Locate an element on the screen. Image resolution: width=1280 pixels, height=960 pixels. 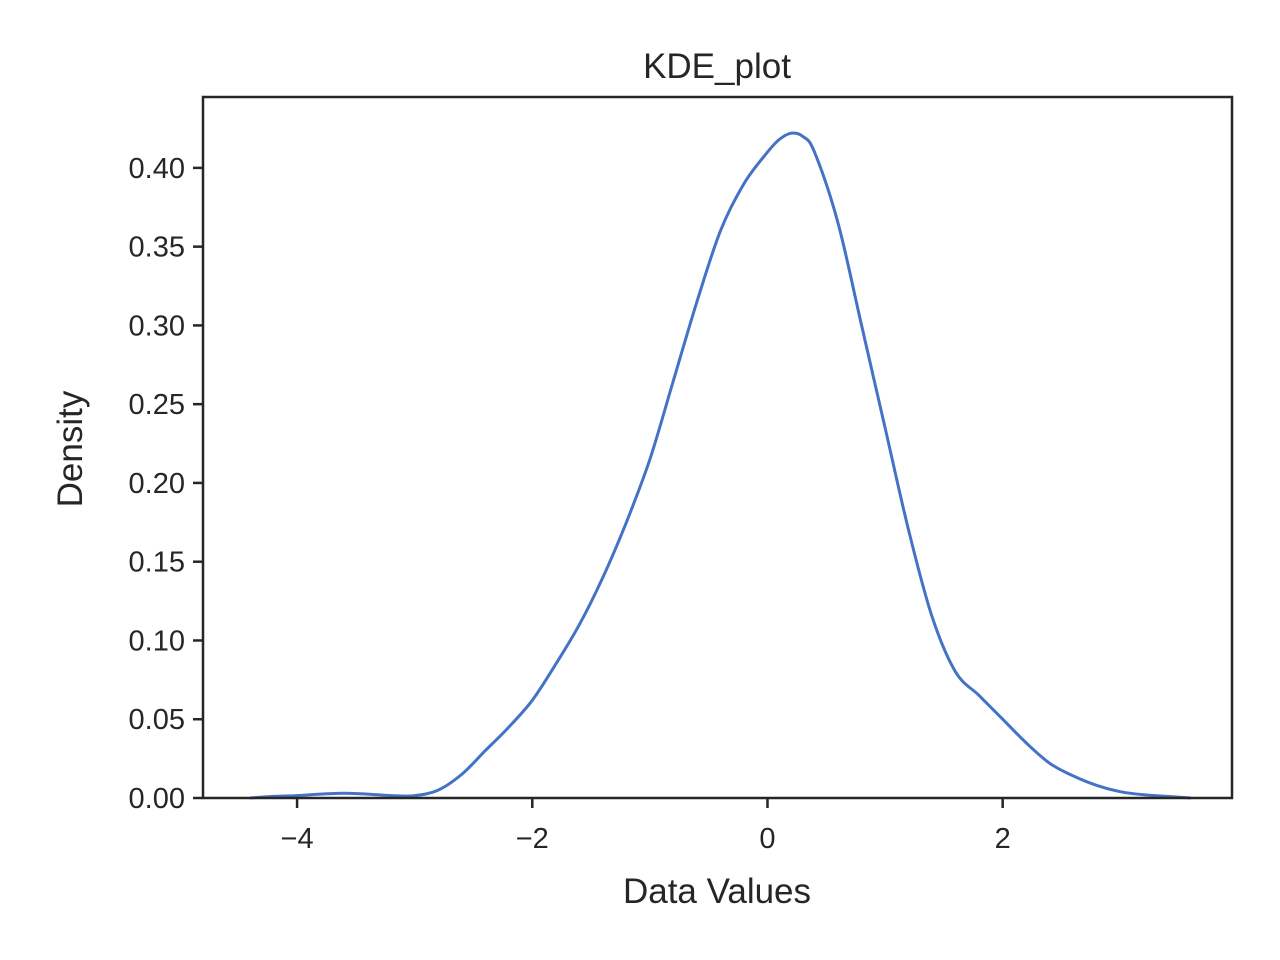
y-tick-label: 0.25 is located at coordinates (157, 405).